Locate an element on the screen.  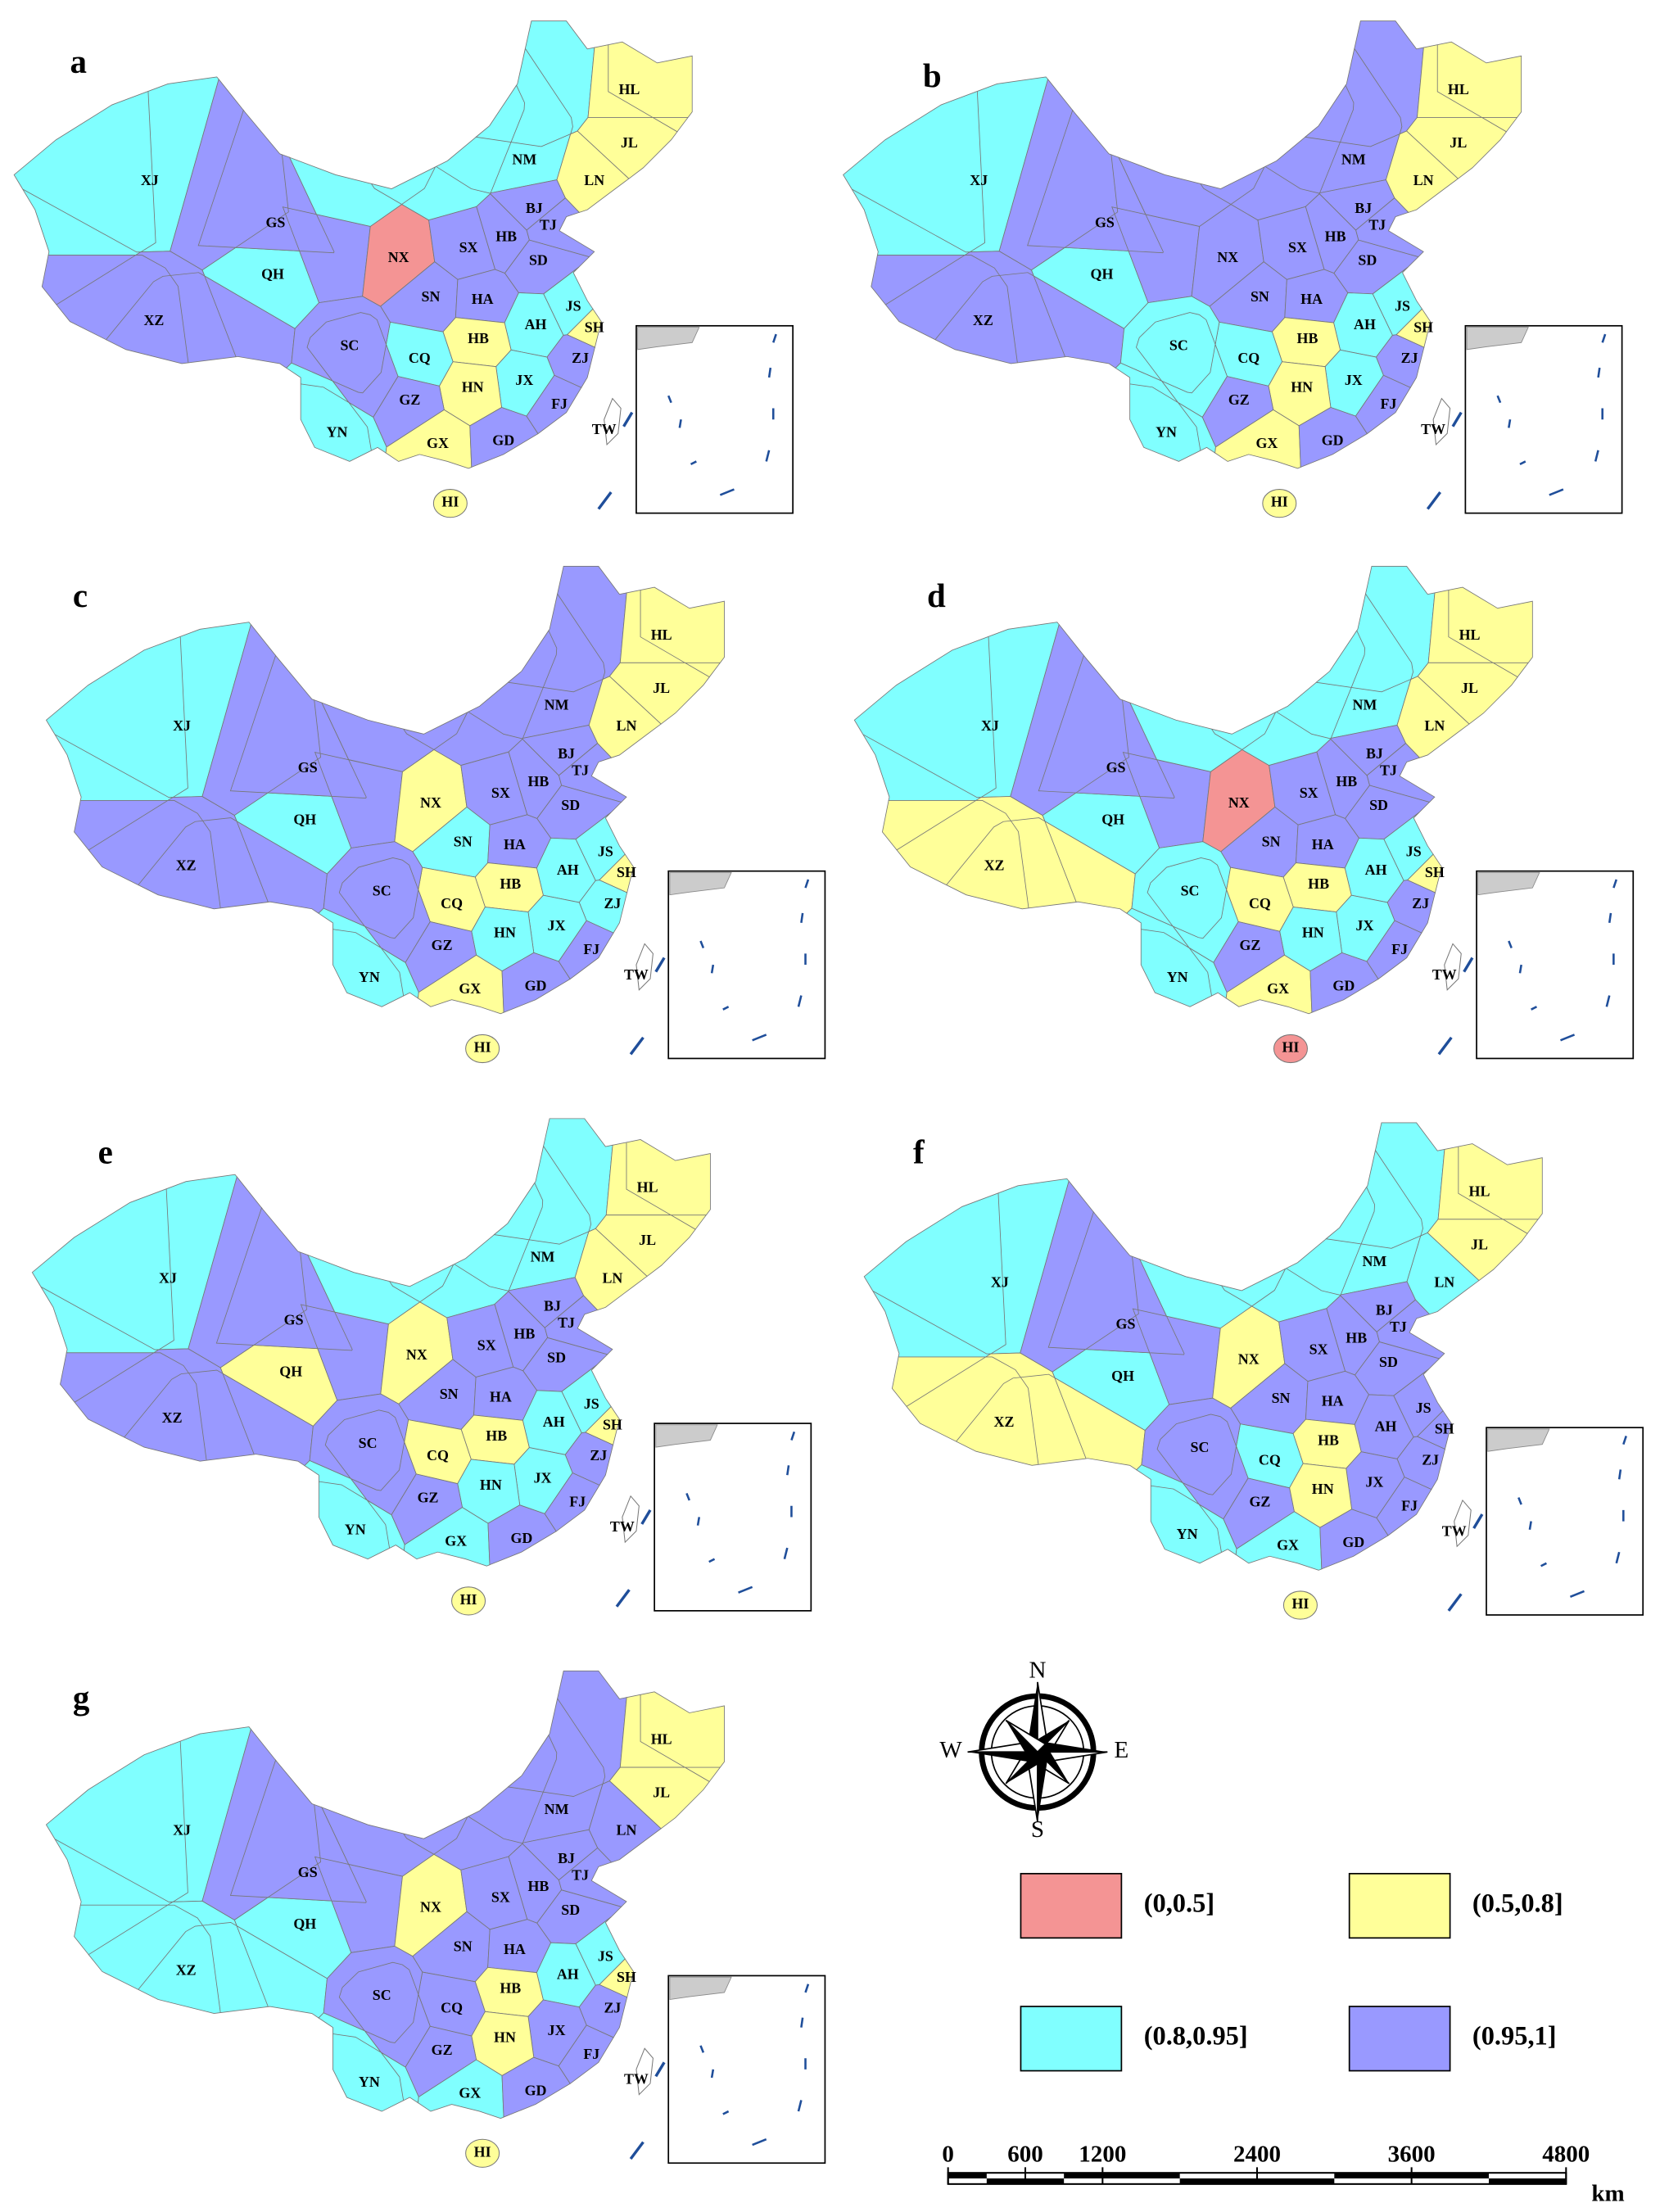
scale-tick-label: 600 is located at coordinates (1025, 2155).